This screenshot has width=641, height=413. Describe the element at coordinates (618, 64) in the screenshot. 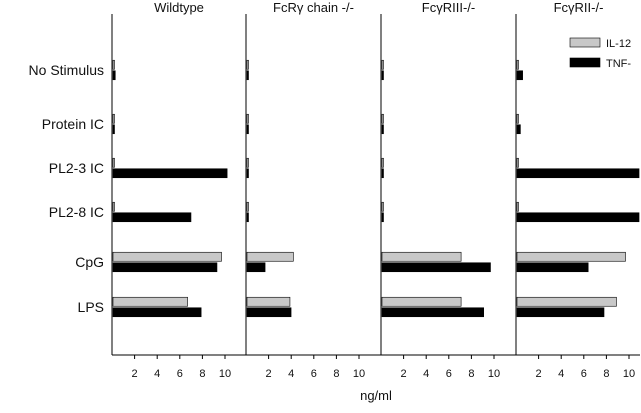

I see `legend-label: TNF-` at that location.